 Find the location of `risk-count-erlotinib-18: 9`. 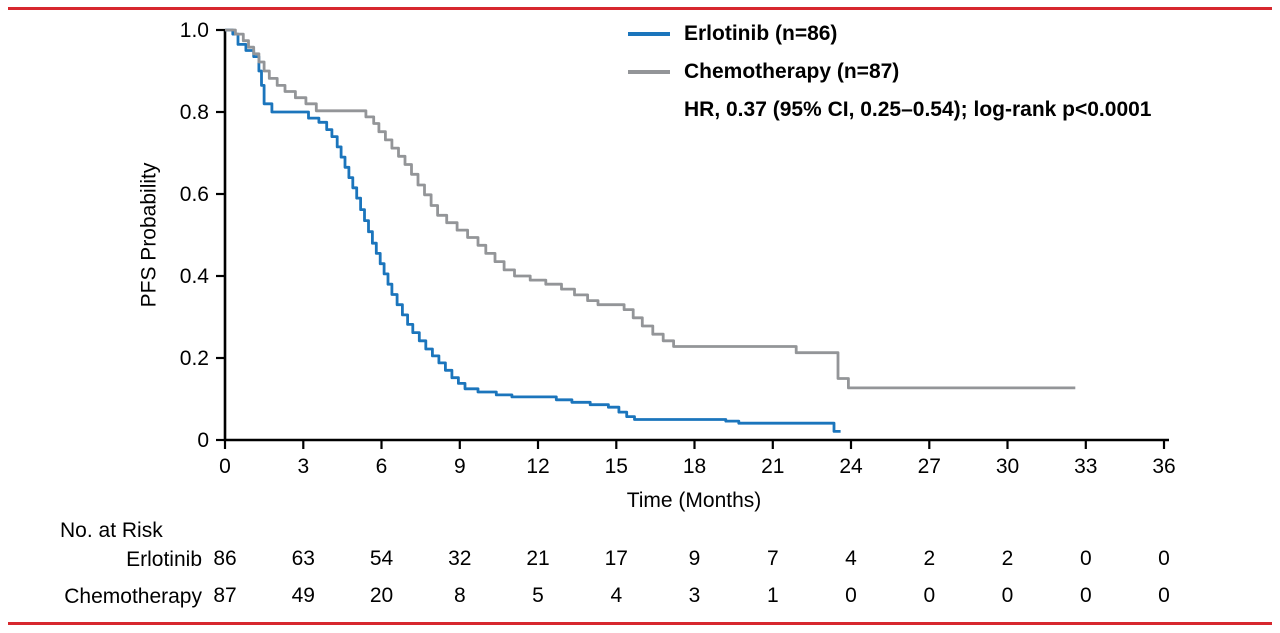

risk-count-erlotinib-18: 9 is located at coordinates (695, 558).